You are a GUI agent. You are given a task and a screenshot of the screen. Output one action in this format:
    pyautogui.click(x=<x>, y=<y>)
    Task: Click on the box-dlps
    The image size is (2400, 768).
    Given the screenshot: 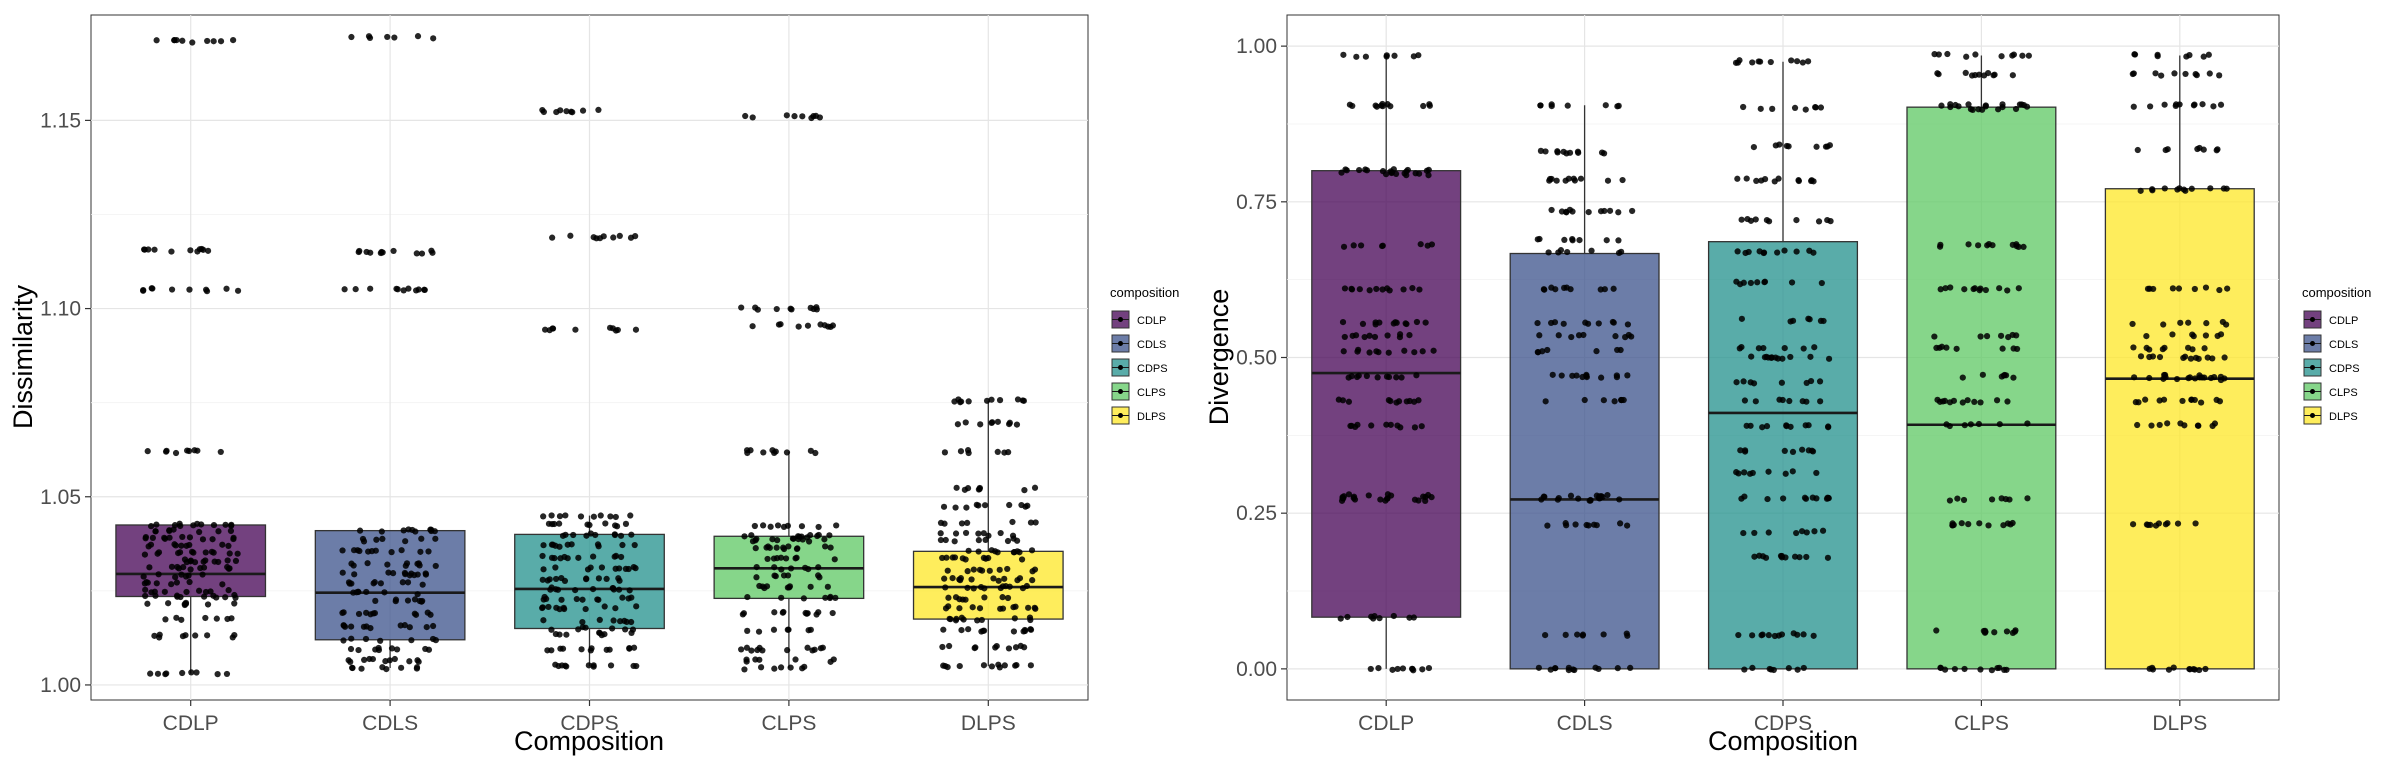 What is the action you would take?
    pyautogui.click(x=2179, y=429)
    